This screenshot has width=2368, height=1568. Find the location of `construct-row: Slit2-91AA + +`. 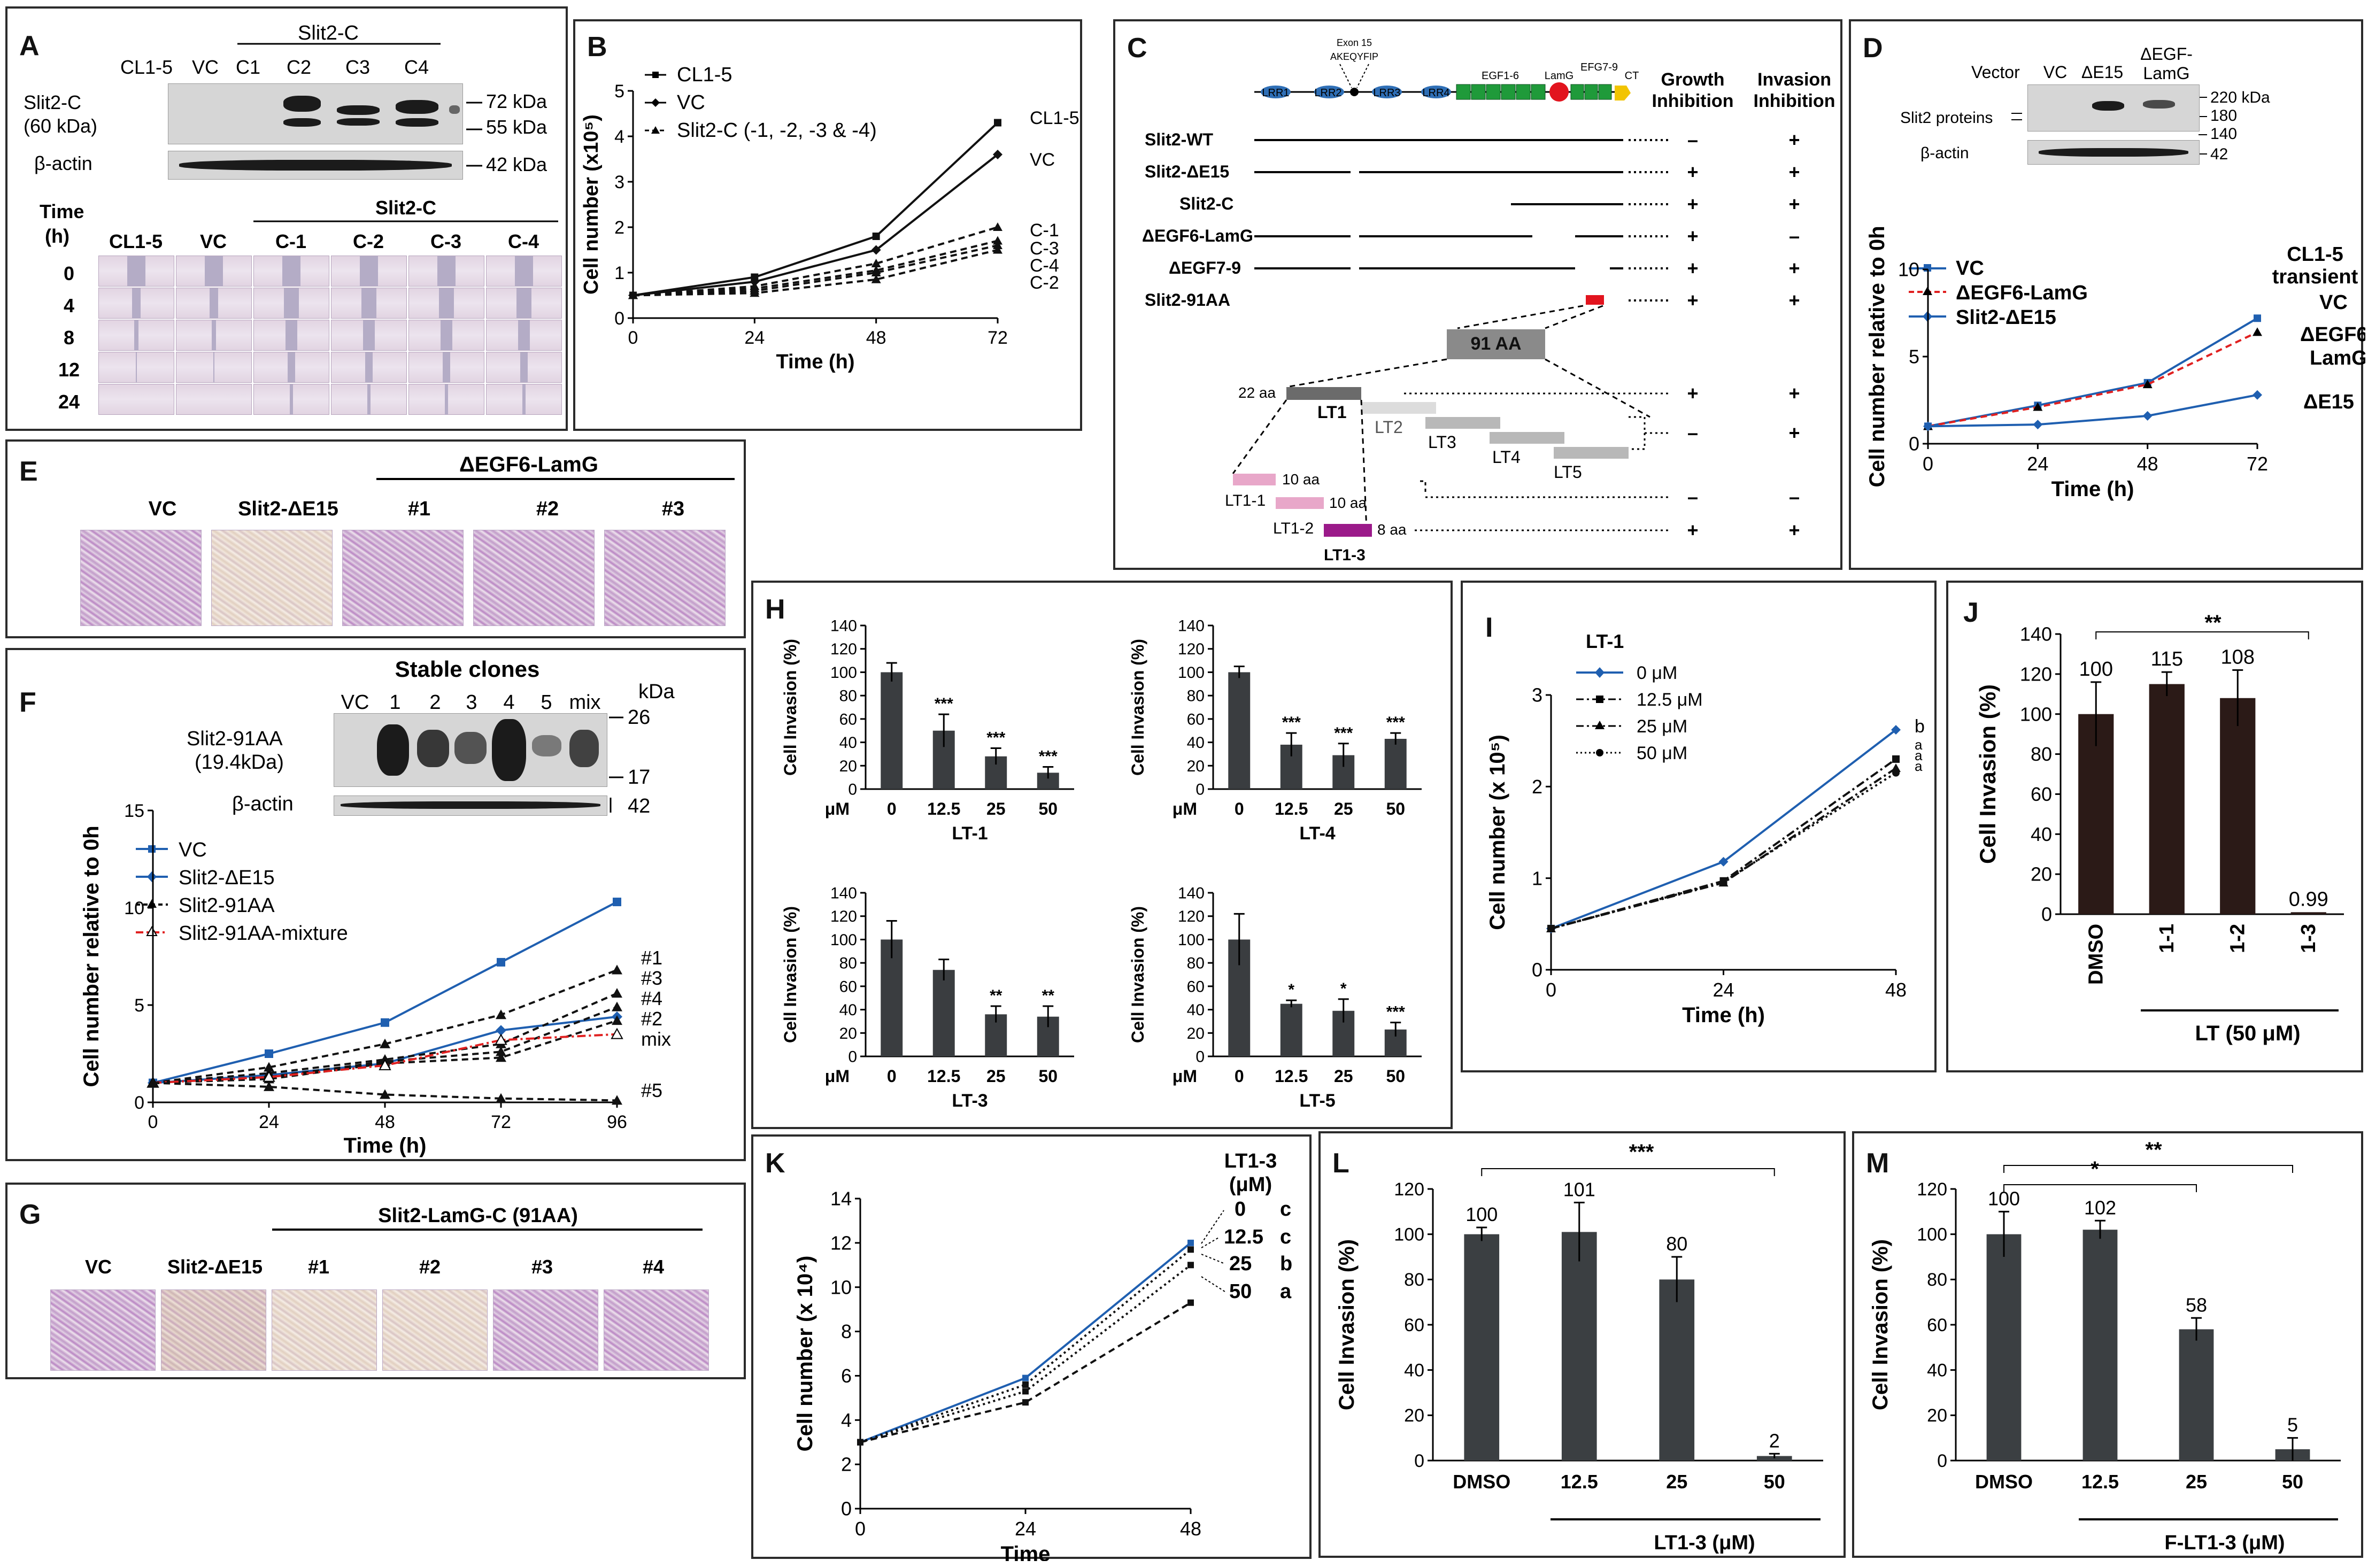

construct-row: Slit2-91AA + + is located at coordinates (1472, 300).